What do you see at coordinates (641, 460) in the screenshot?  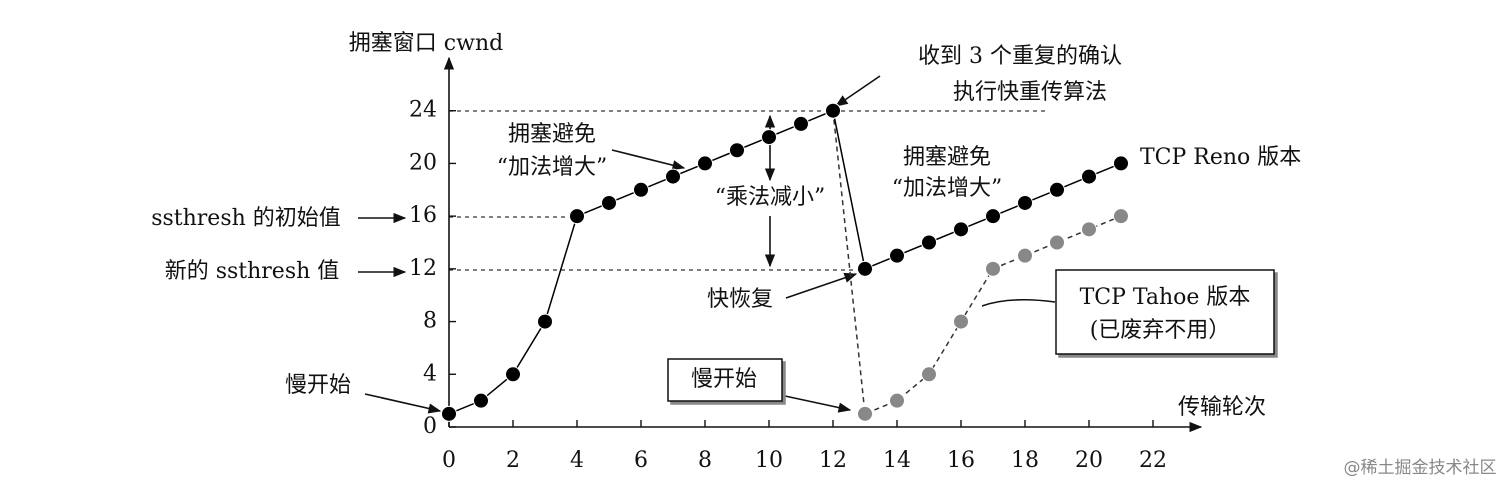 I see `x-tick-label: 6` at bounding box center [641, 460].